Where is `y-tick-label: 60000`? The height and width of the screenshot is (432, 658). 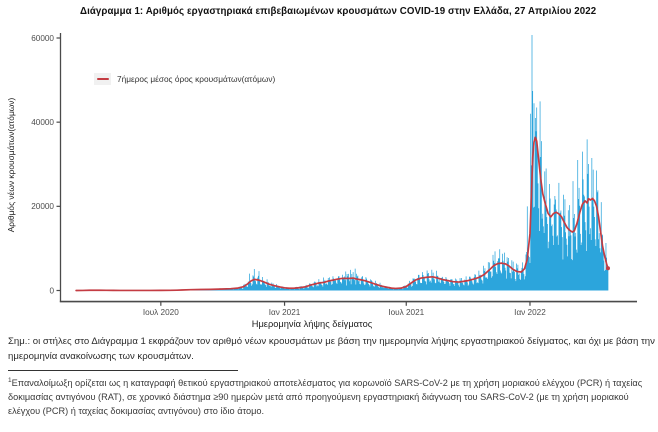 y-tick-label: 60000 is located at coordinates (42, 38).